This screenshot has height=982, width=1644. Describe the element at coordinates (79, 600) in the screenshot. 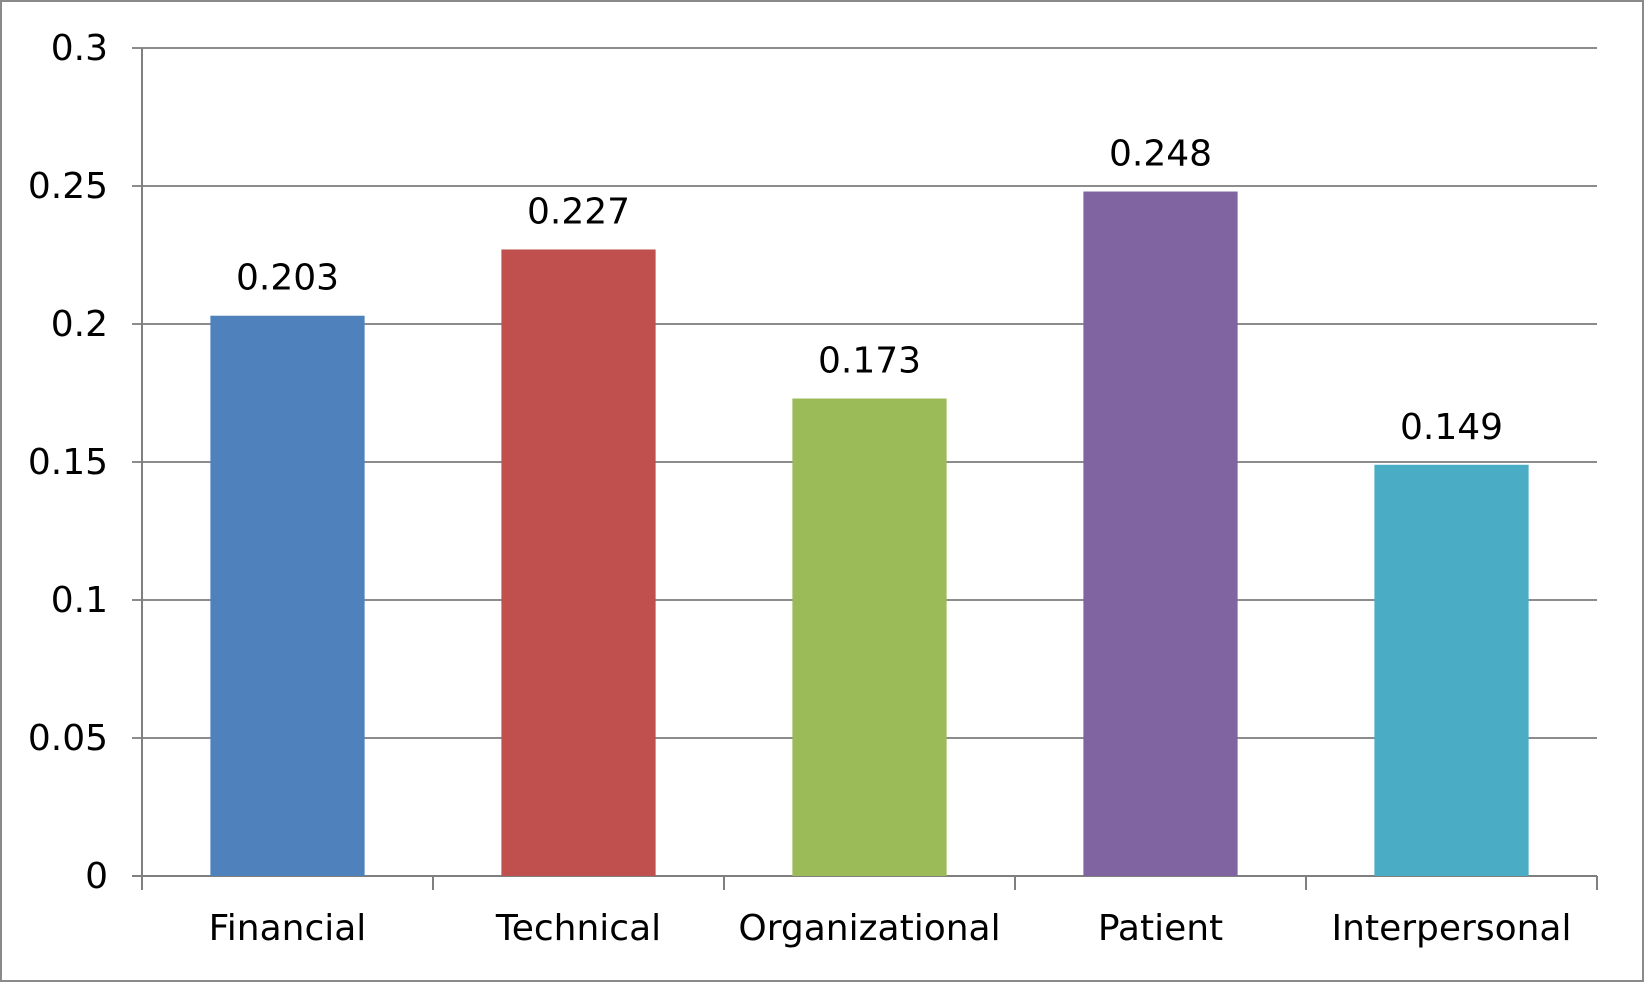

I see `y-tick-label: 0.1` at that location.